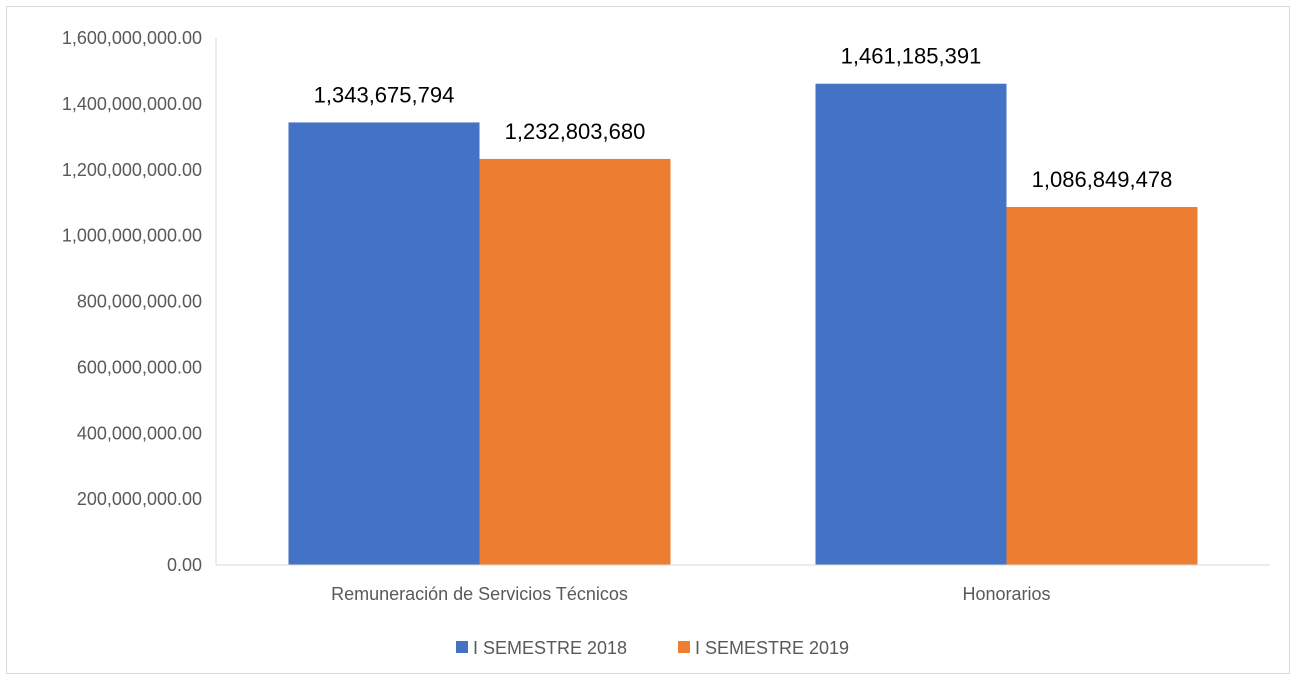 The image size is (1297, 680). Describe the element at coordinates (132, 236) in the screenshot. I see `y-tick-label: 1,000,000,000.00` at that location.